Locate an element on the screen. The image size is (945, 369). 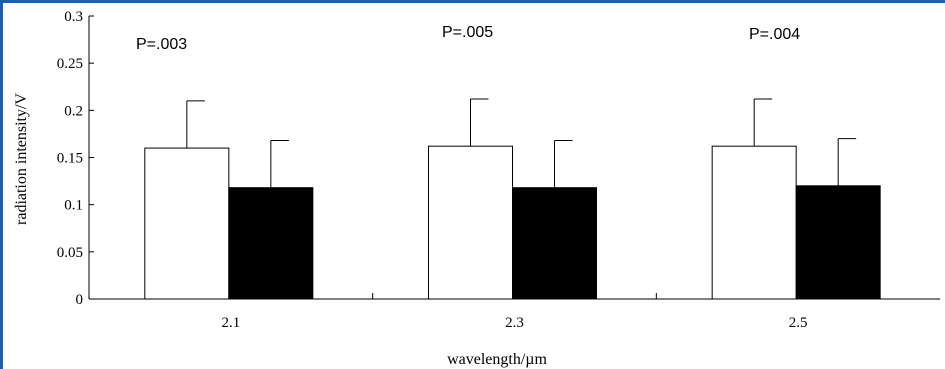
p-value-annotation: P=.003 is located at coordinates (161, 44).